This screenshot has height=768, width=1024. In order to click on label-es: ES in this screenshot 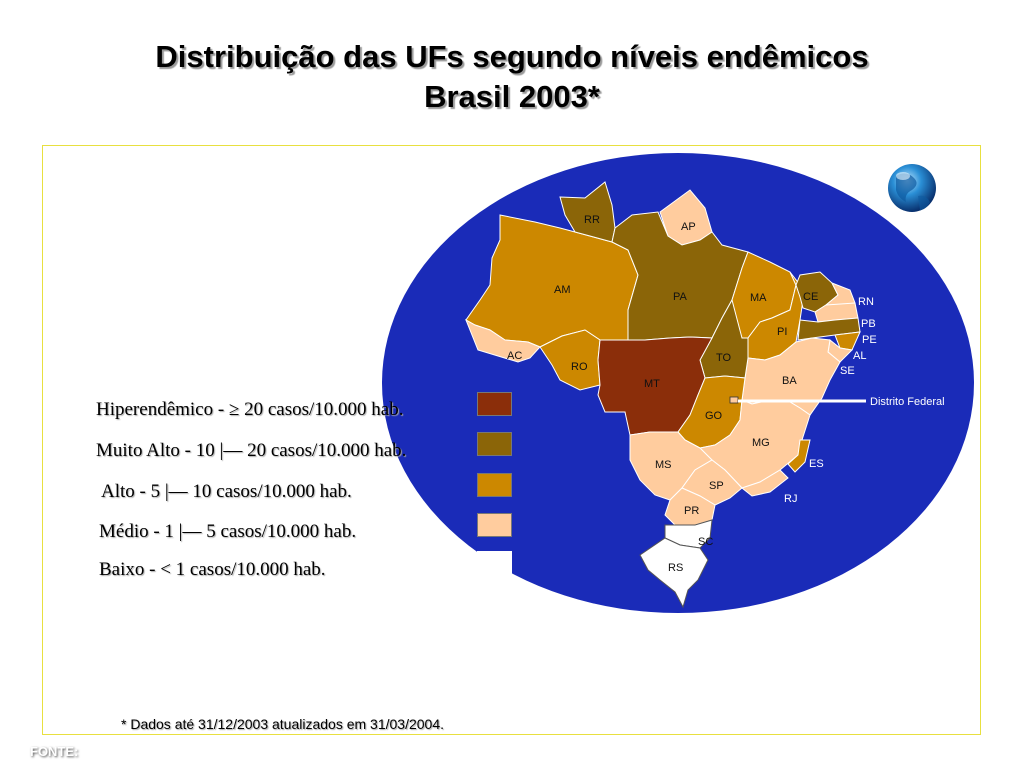, I will do `click(816, 464)`.